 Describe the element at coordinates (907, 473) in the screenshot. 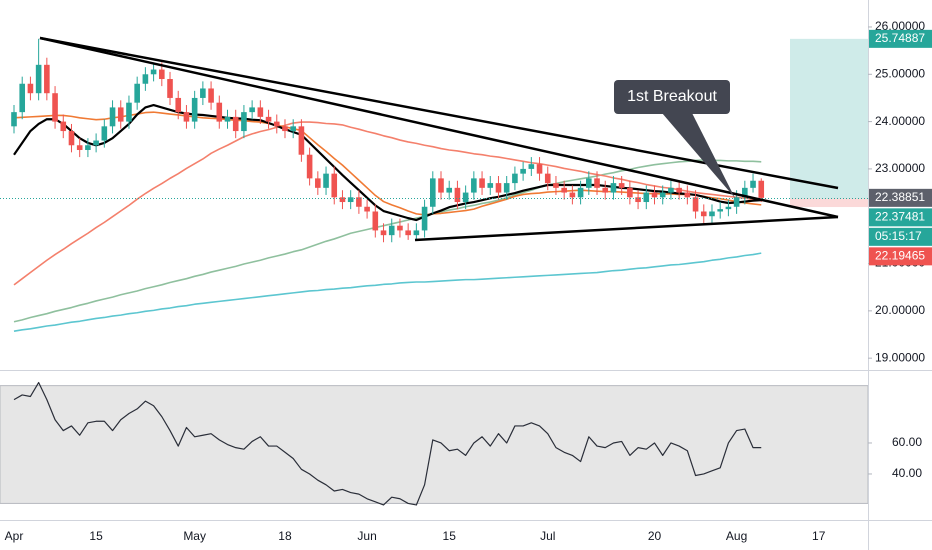

I see `rsi-tick-label: 40.00` at that location.